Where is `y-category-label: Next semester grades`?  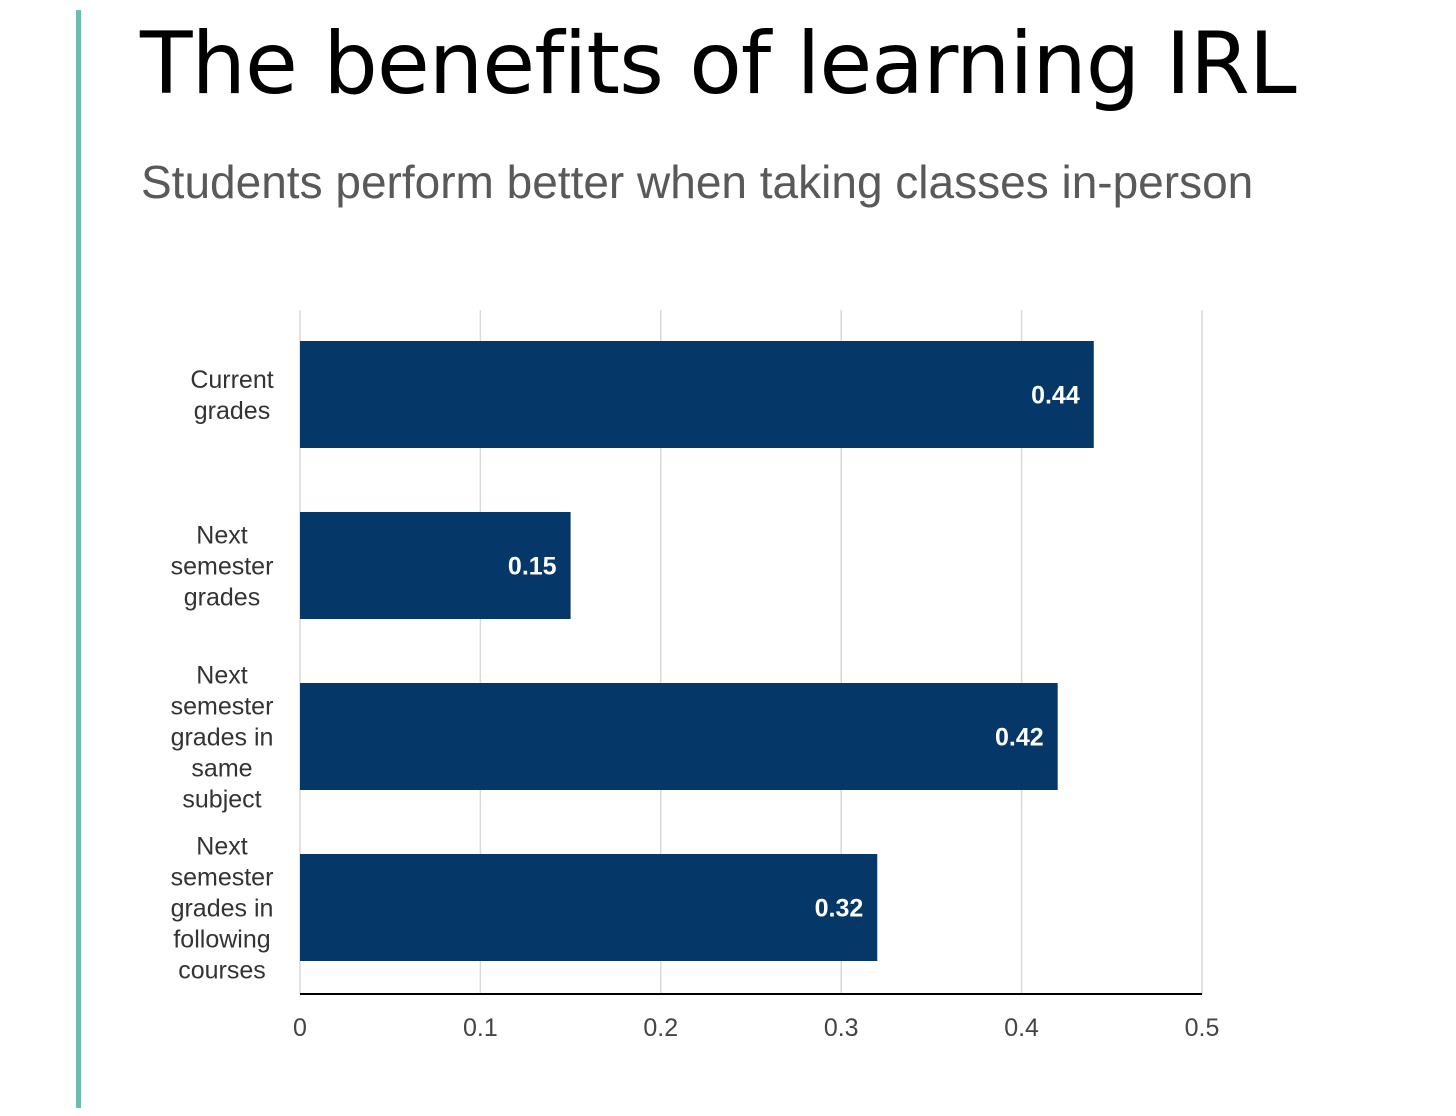 y-category-label: Next semester grades is located at coordinates (222, 567).